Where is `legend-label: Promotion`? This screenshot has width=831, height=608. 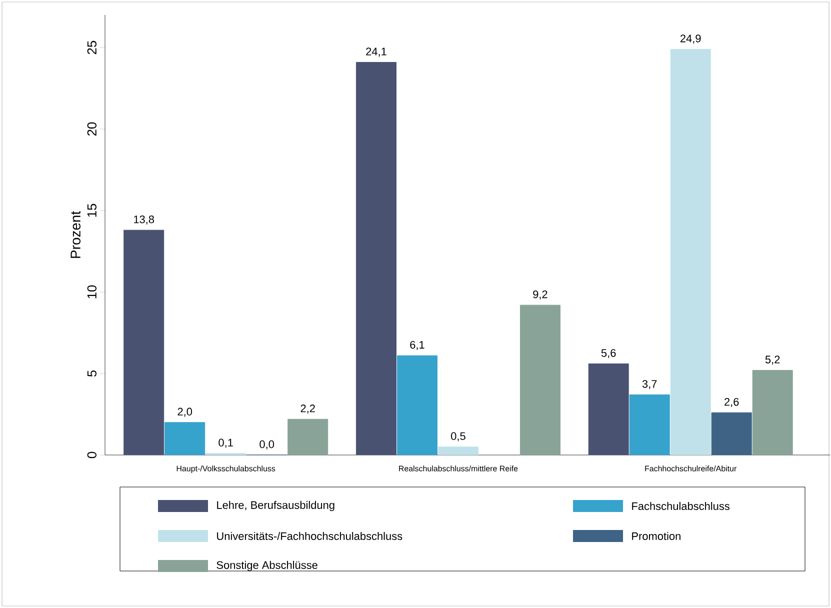
legend-label: Promotion is located at coordinates (656, 536).